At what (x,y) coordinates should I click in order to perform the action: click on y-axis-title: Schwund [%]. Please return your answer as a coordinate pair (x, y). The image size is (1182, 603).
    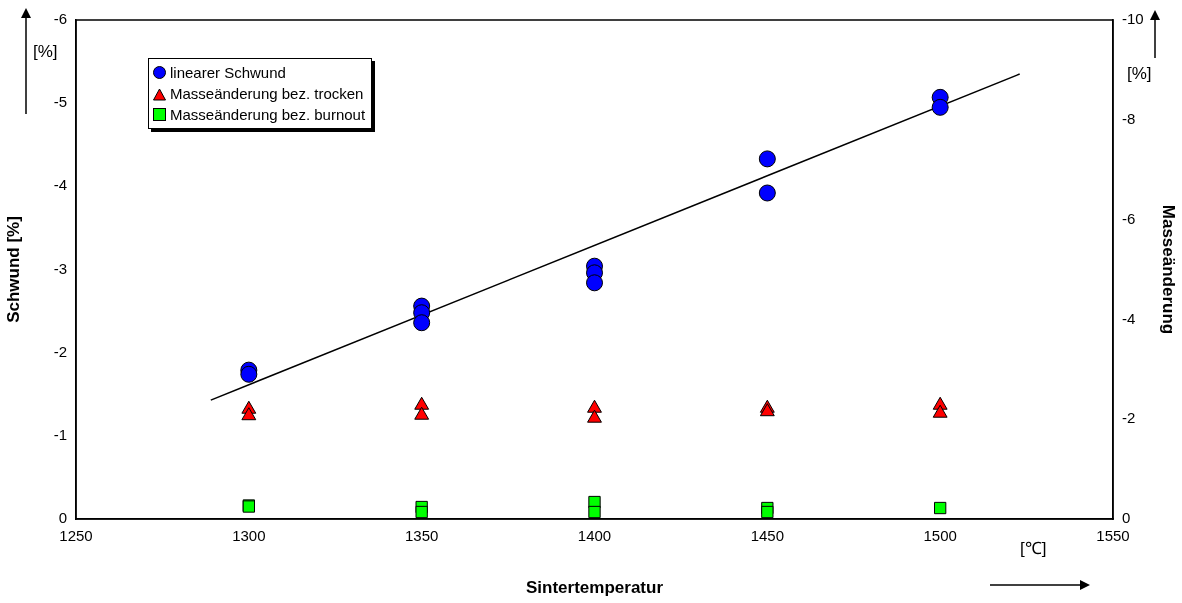
    Looking at the image, I should click on (13, 269).